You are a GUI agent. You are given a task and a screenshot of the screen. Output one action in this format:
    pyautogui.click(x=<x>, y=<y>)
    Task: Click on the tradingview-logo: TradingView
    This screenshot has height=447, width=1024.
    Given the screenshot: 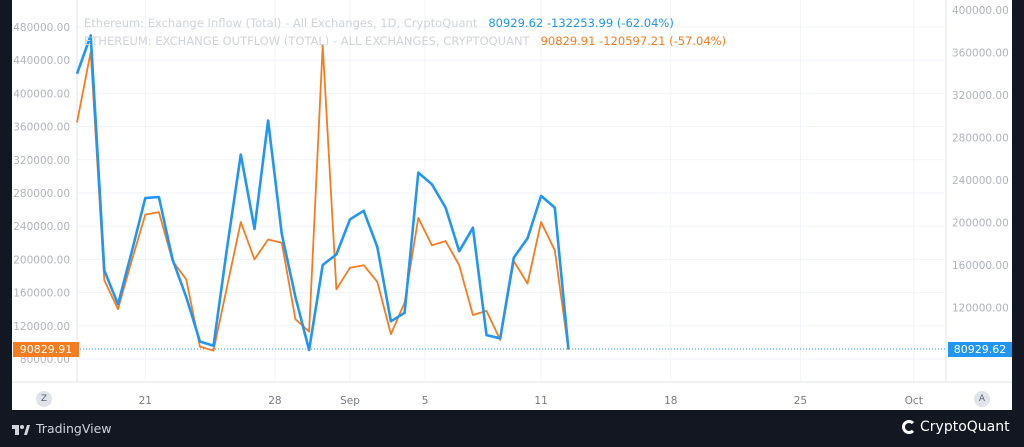 What is the action you would take?
    pyautogui.click(x=62, y=428)
    